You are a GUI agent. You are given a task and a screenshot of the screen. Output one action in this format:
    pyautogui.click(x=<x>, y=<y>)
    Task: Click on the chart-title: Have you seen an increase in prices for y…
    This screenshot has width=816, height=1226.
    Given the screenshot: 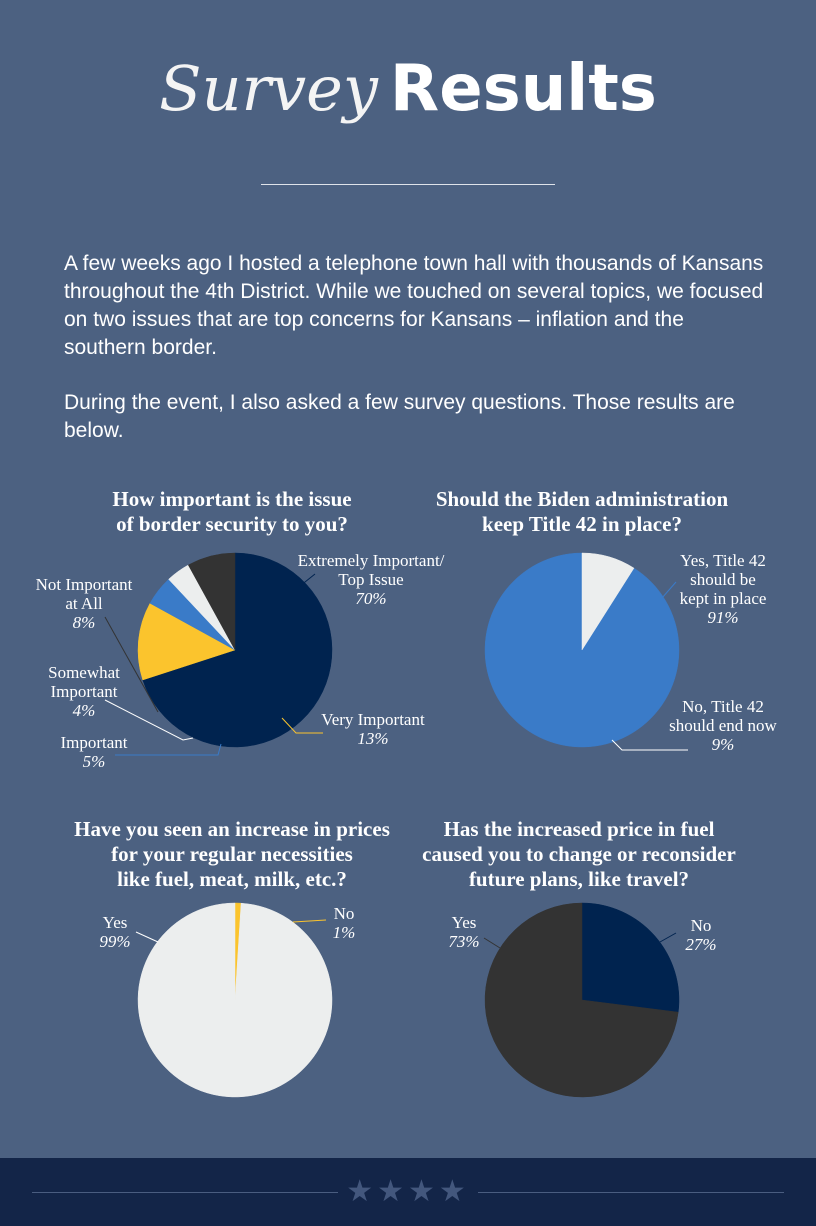 What is the action you would take?
    pyautogui.click(x=232, y=854)
    